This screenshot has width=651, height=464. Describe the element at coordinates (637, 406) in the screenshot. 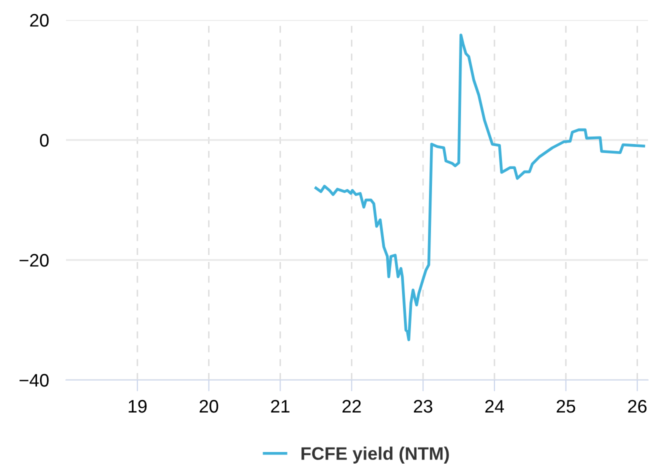

I see `x-tick-label: 26` at that location.